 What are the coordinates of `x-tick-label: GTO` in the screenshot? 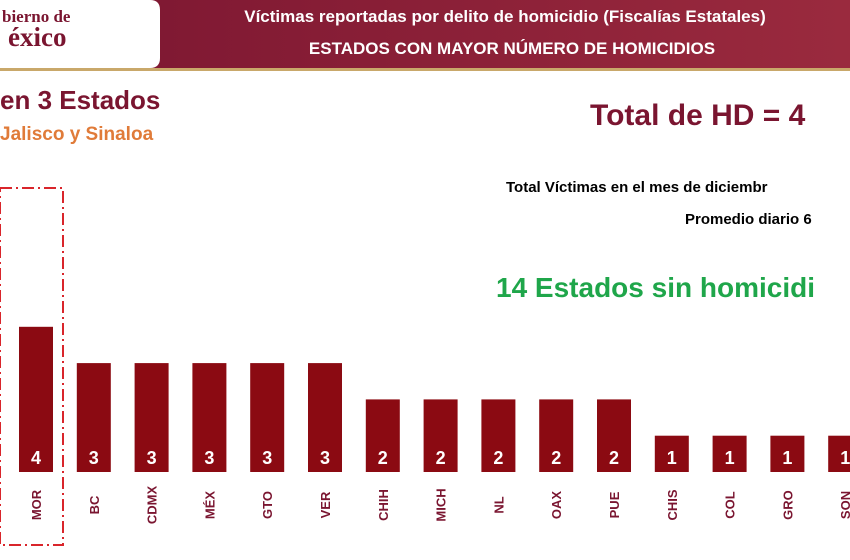 It's located at (267, 505).